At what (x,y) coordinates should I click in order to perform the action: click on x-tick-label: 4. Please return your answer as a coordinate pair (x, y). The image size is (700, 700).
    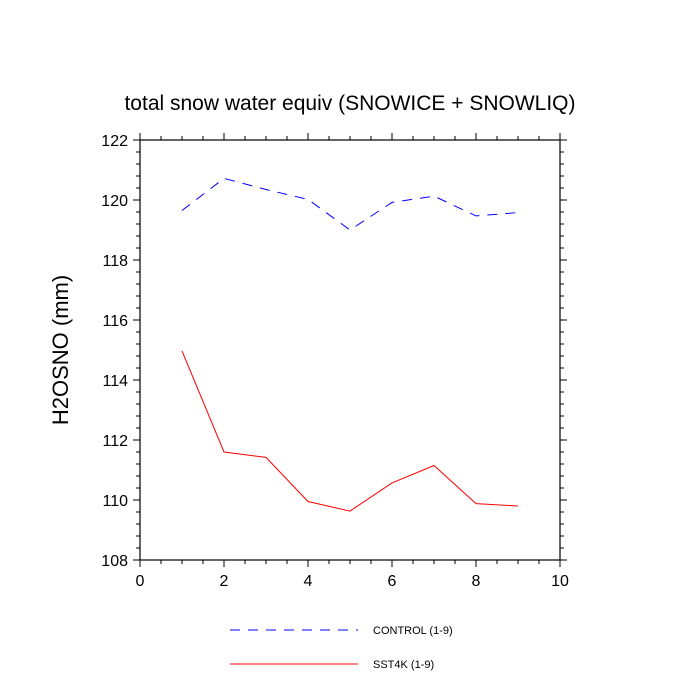
    Looking at the image, I should click on (308, 581).